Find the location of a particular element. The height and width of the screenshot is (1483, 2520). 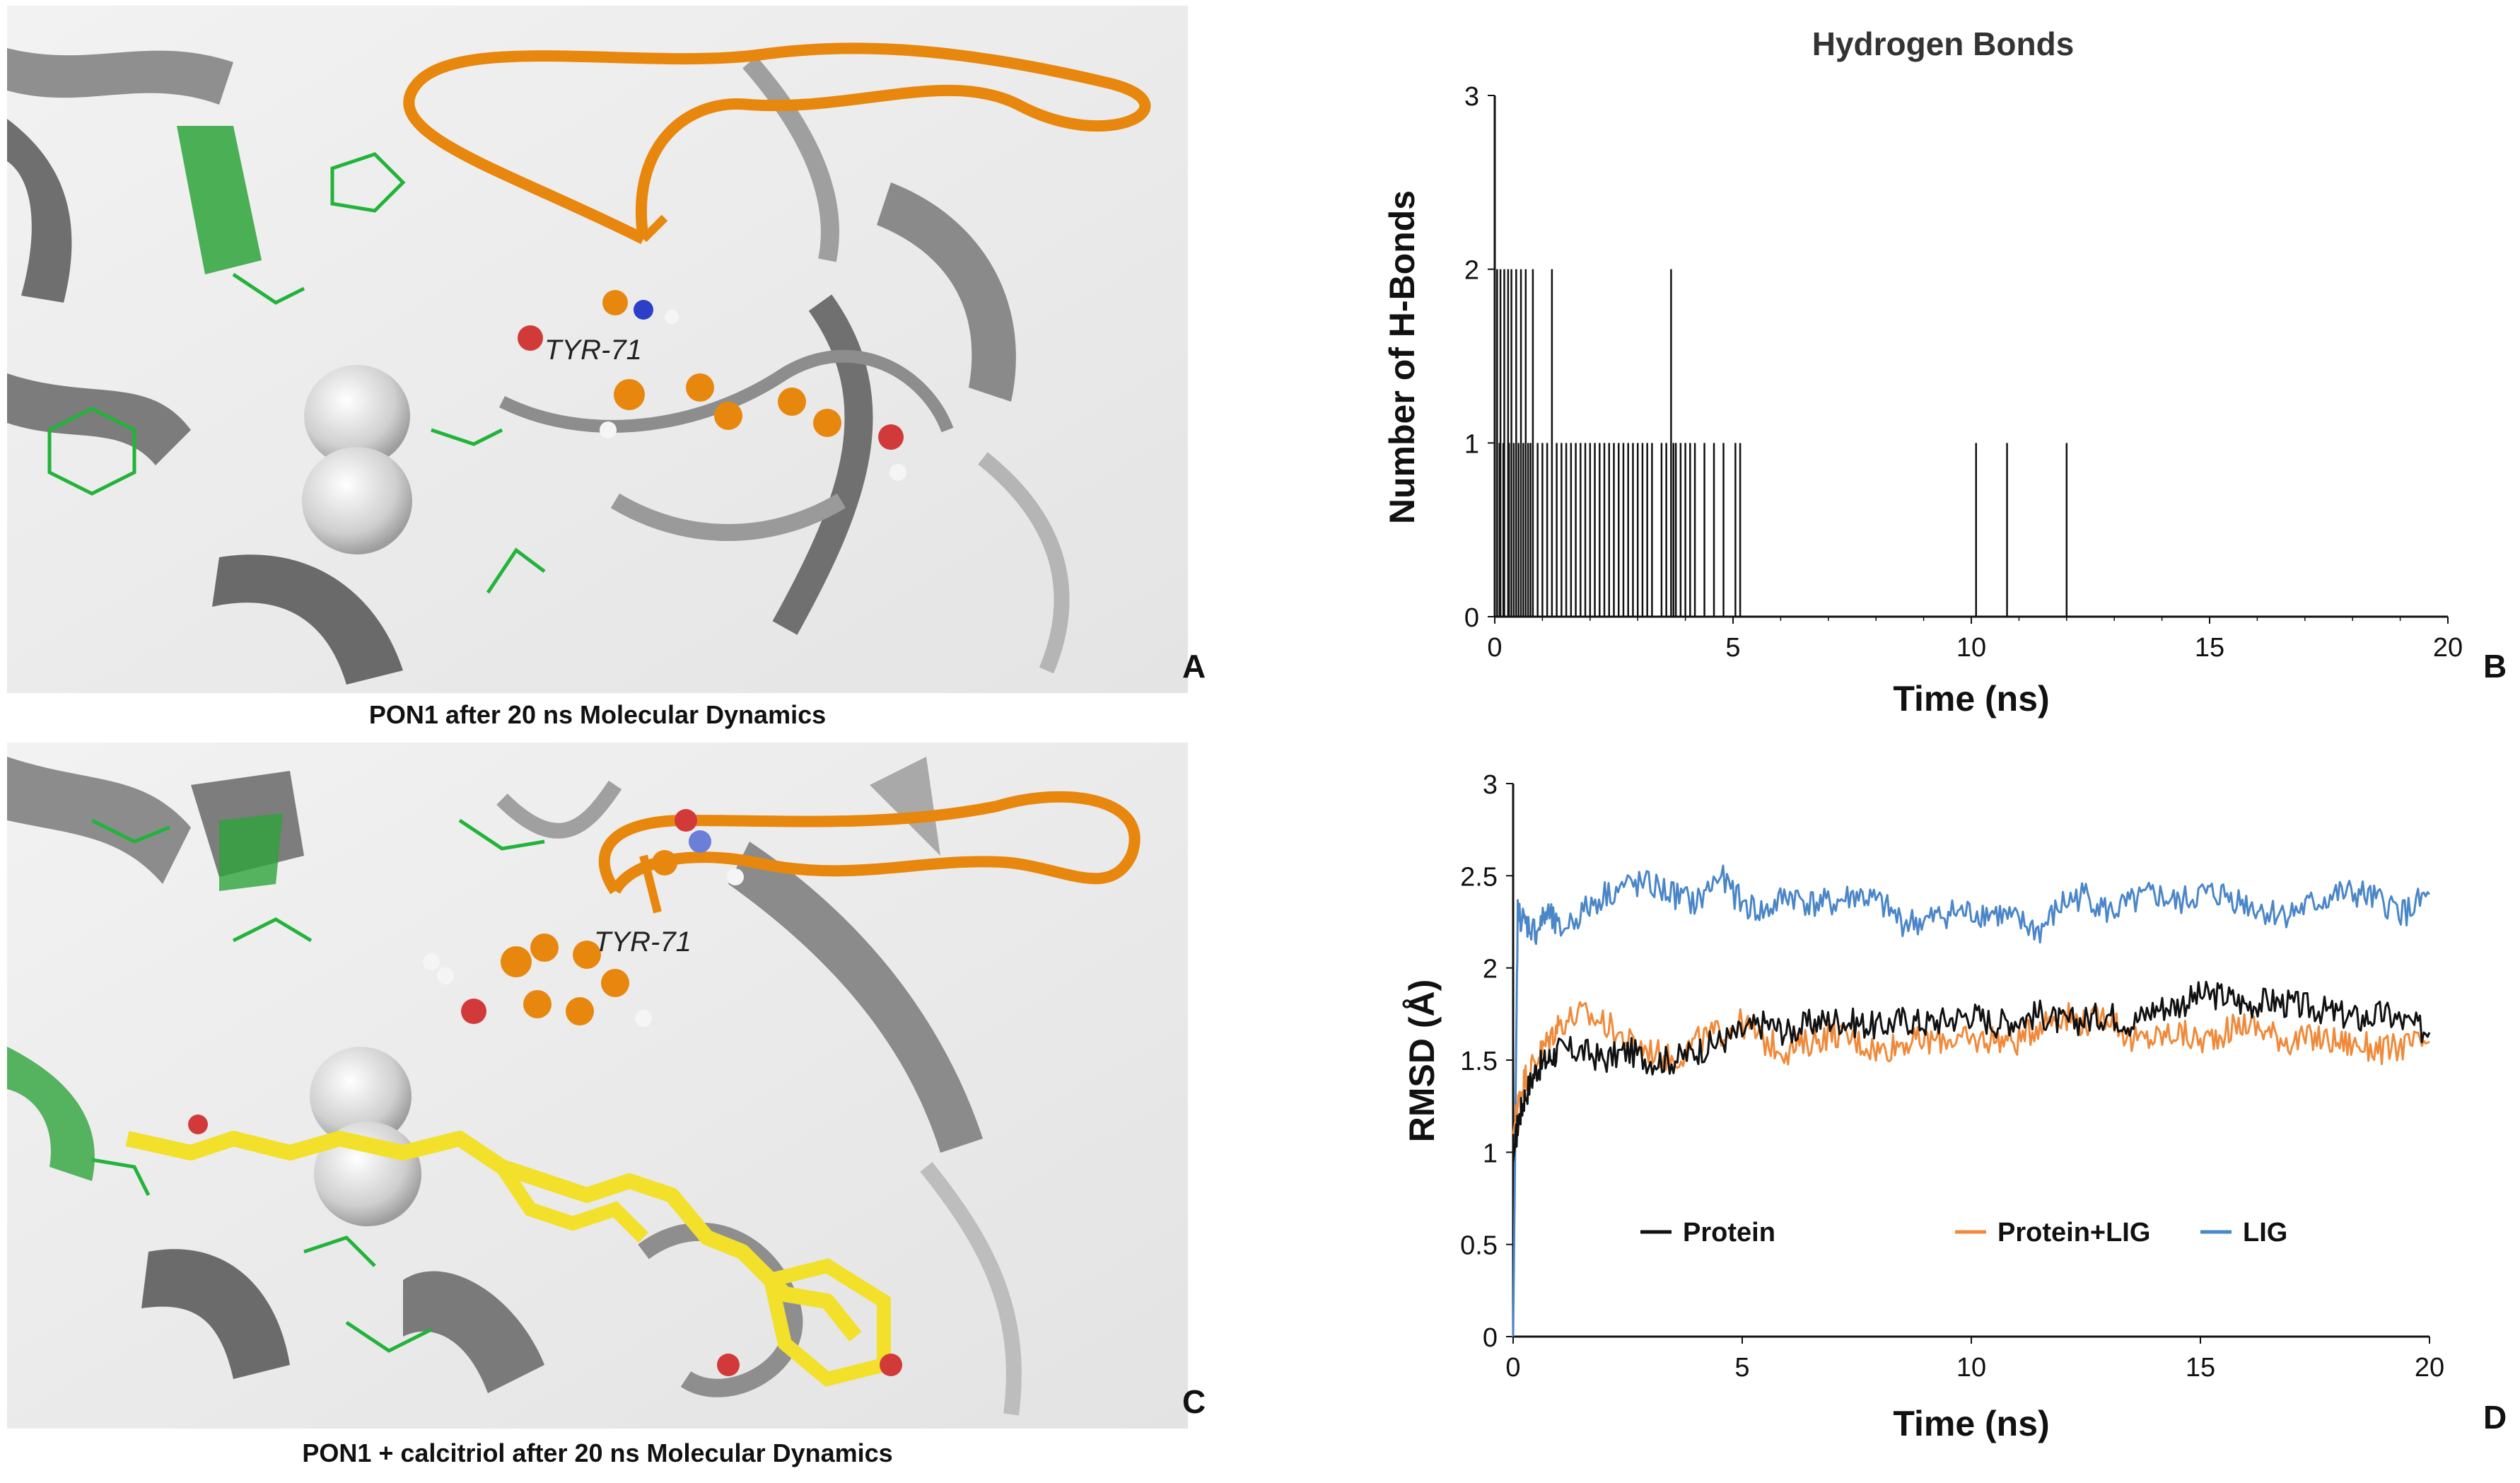

hbond-x-axis-label: Time (ns) is located at coordinates (1971, 699).